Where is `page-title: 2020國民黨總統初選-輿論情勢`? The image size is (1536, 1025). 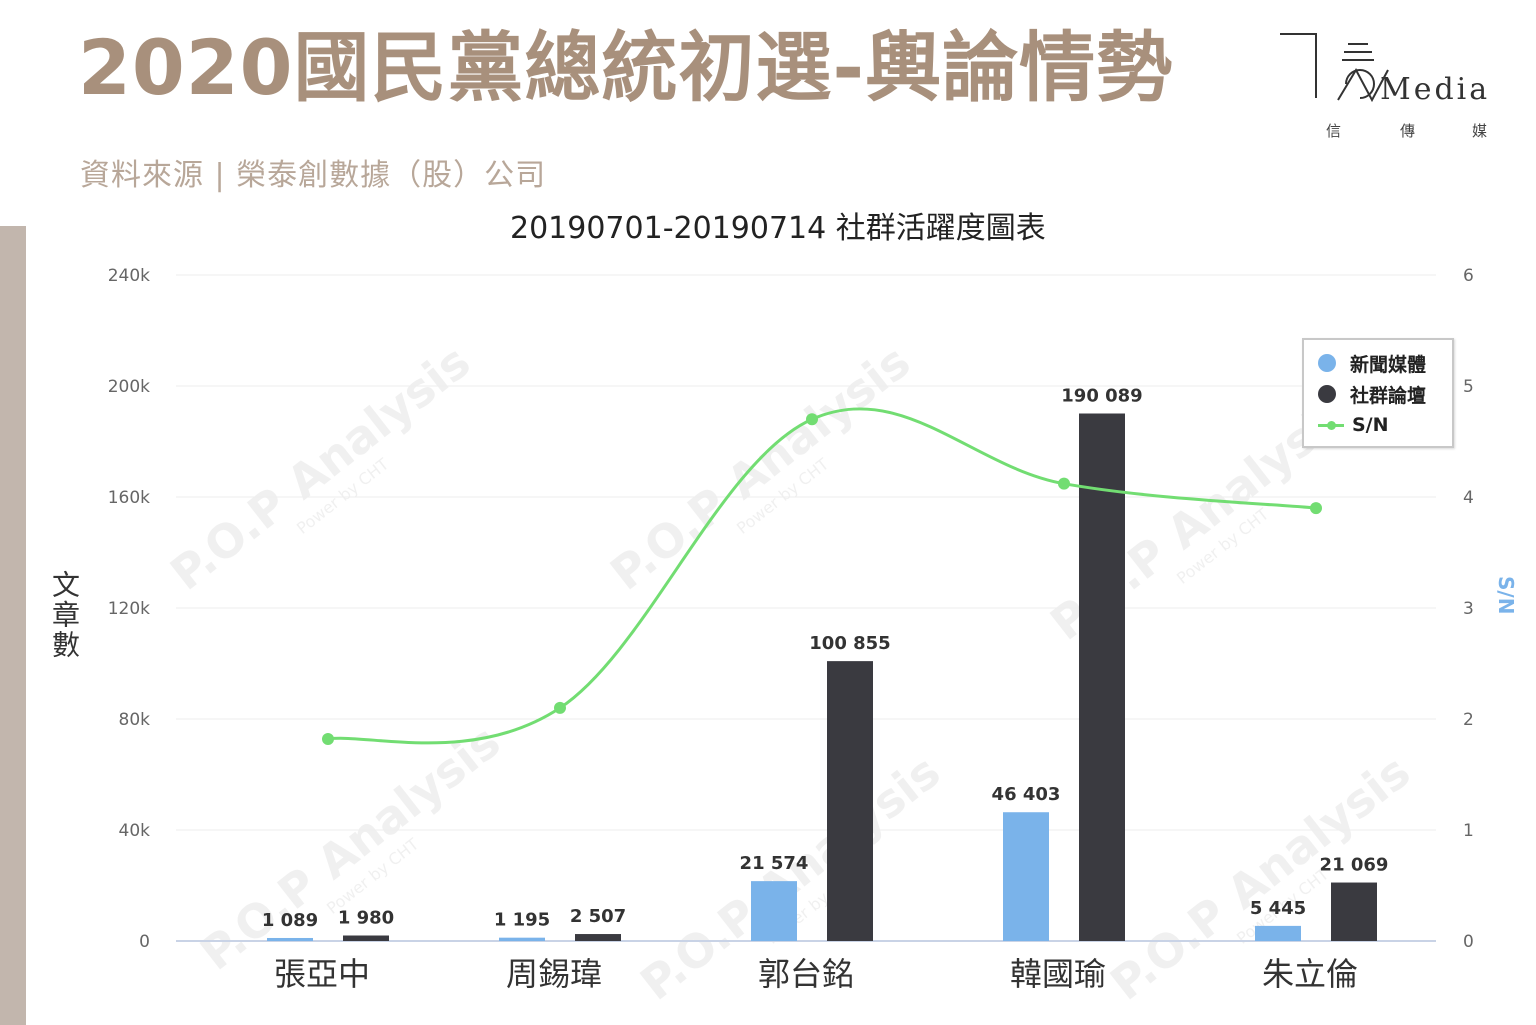 page-title: 2020國民黨總統初選-輿論情勢 is located at coordinates (626, 67).